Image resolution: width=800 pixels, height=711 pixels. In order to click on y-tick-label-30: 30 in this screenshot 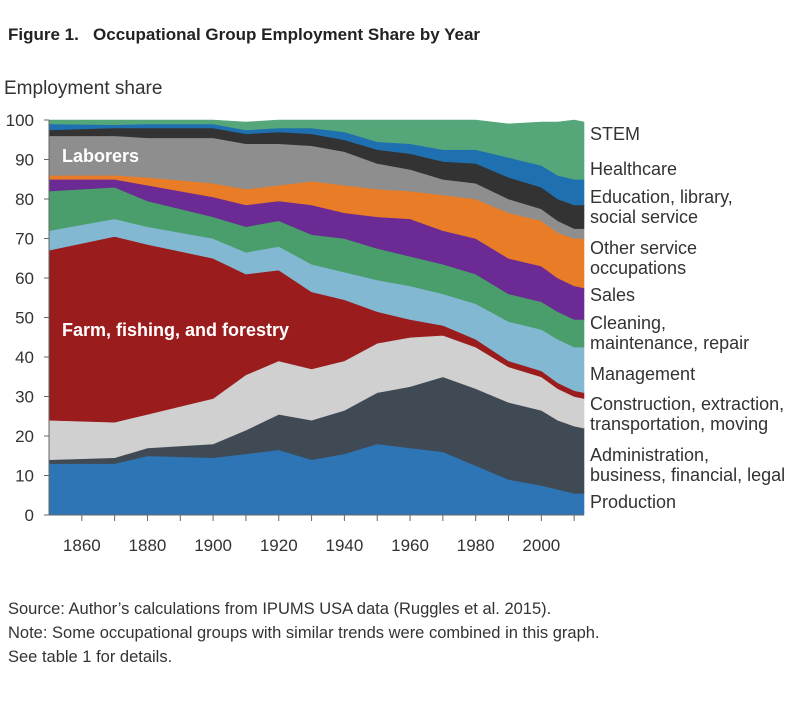, I will do `click(24, 397)`.